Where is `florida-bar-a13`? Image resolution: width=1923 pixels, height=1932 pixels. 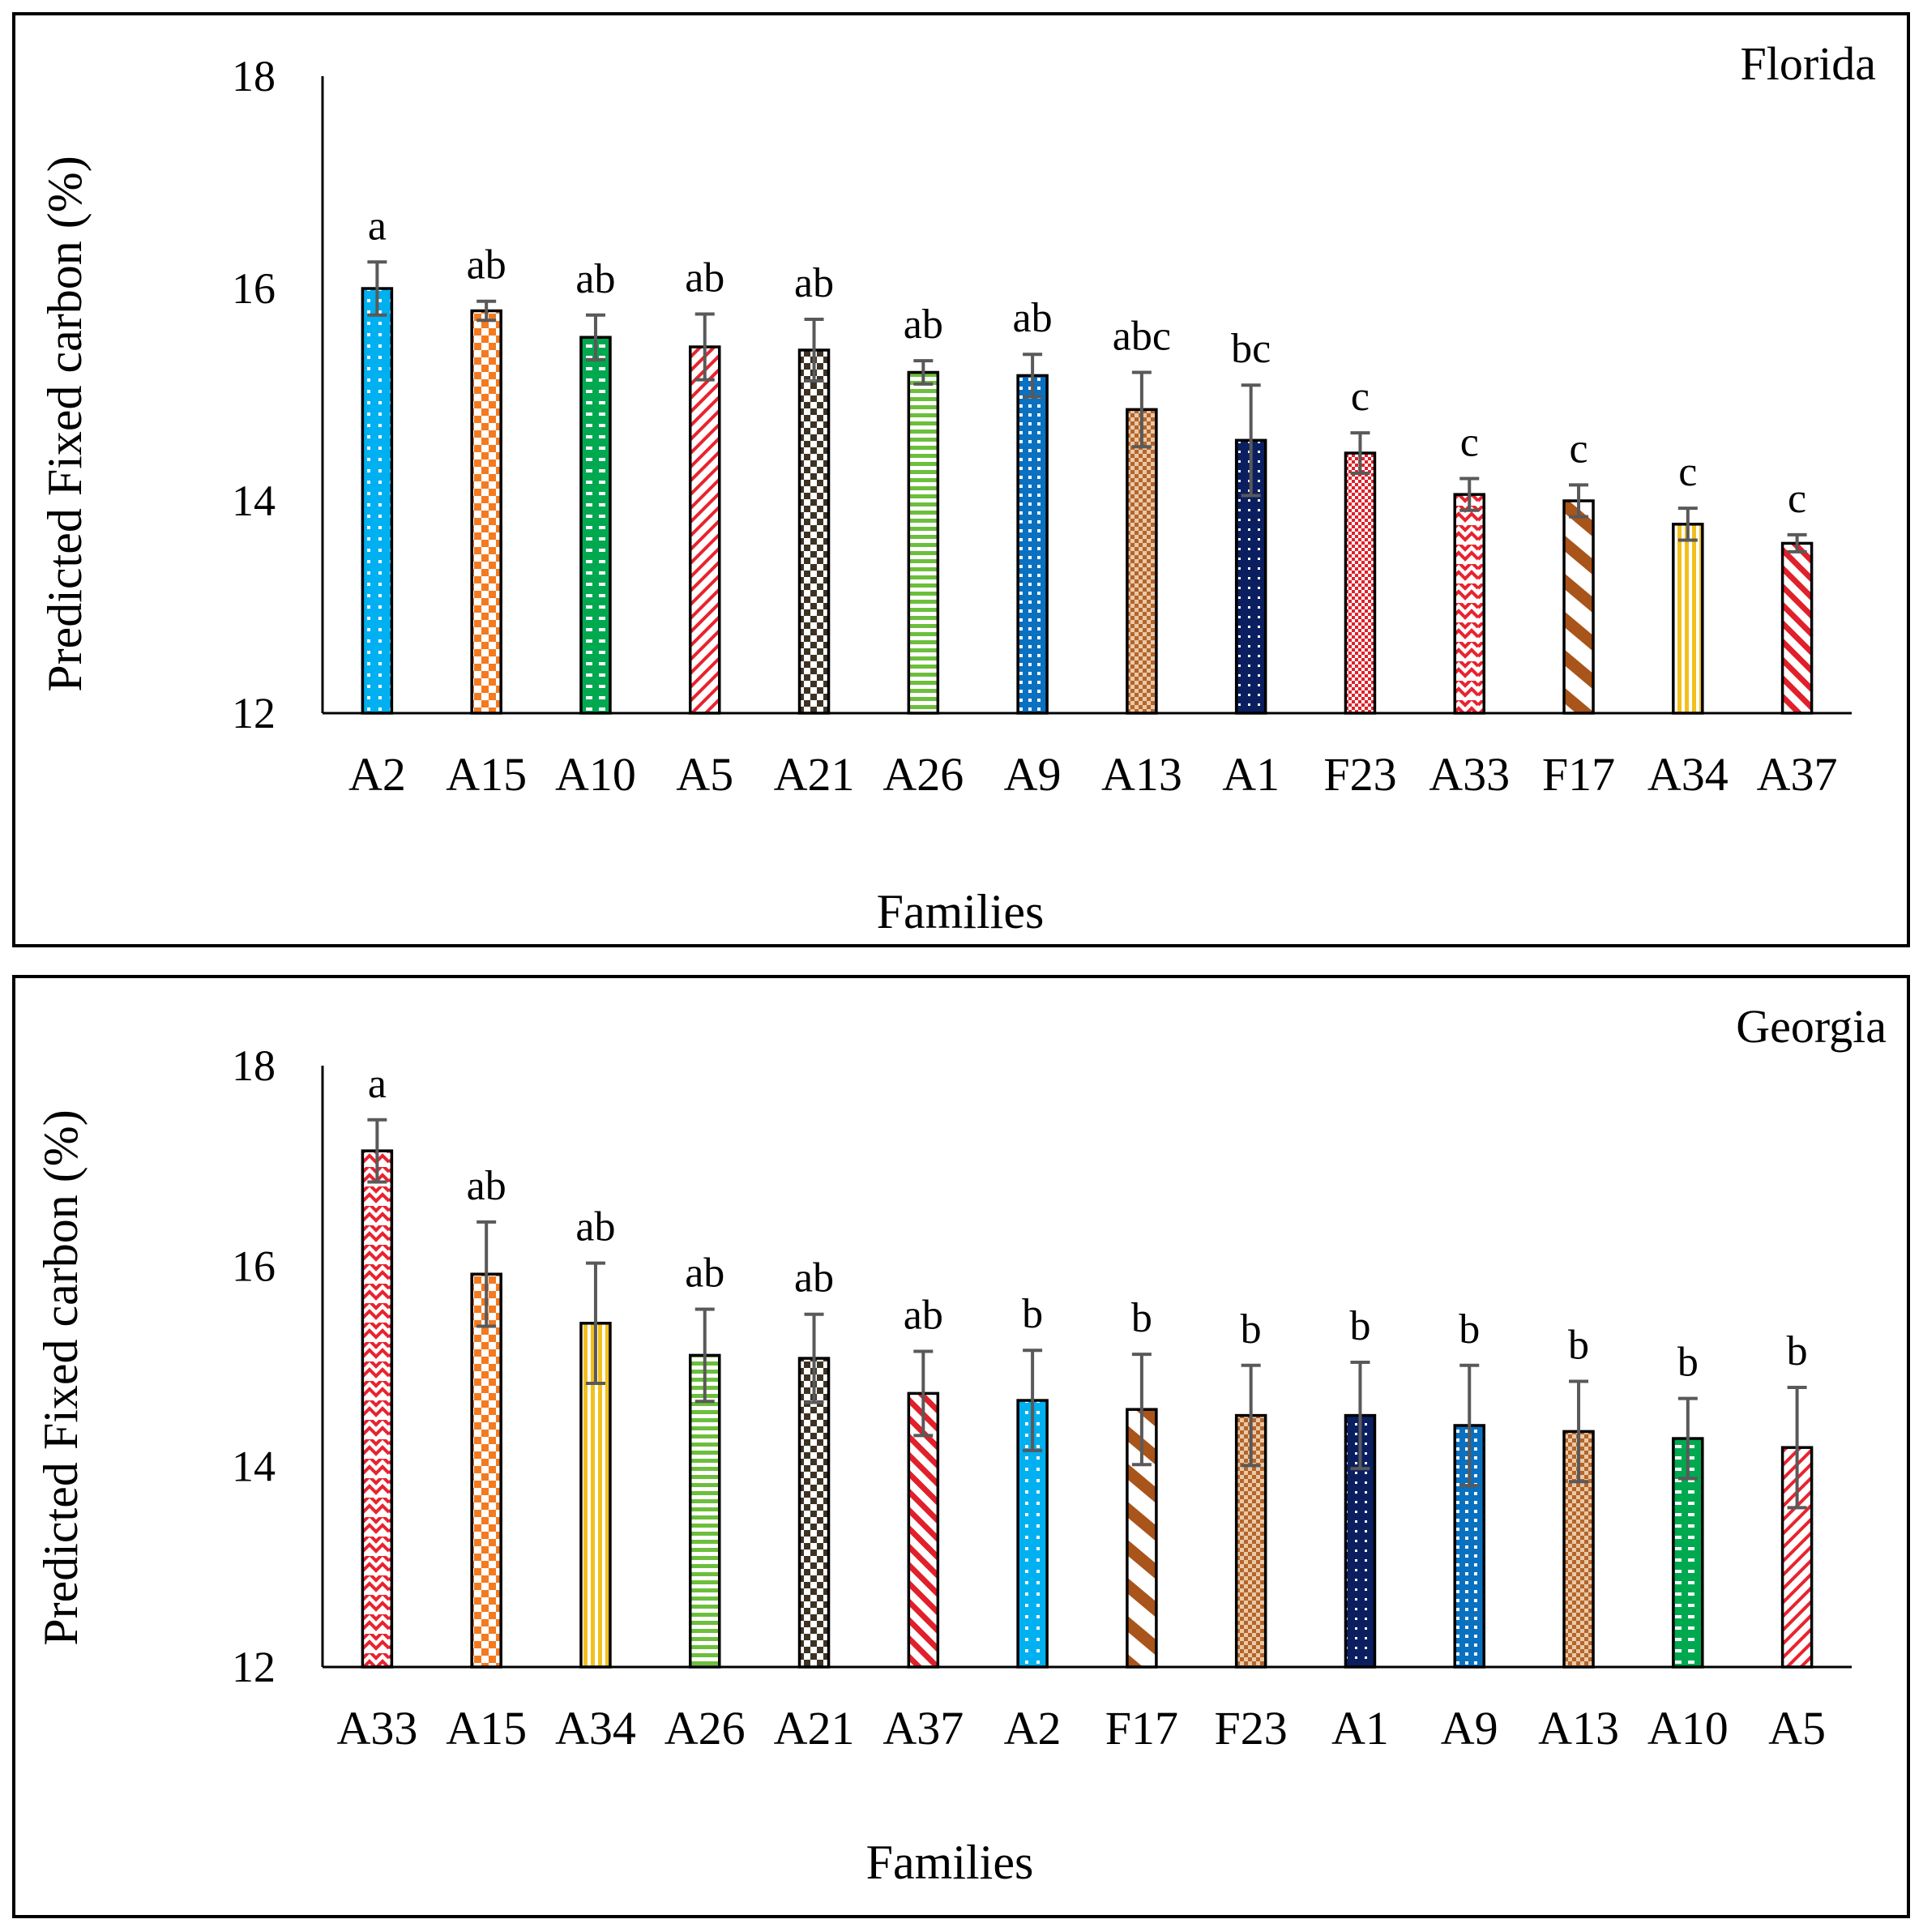 florida-bar-a13 is located at coordinates (1142, 561).